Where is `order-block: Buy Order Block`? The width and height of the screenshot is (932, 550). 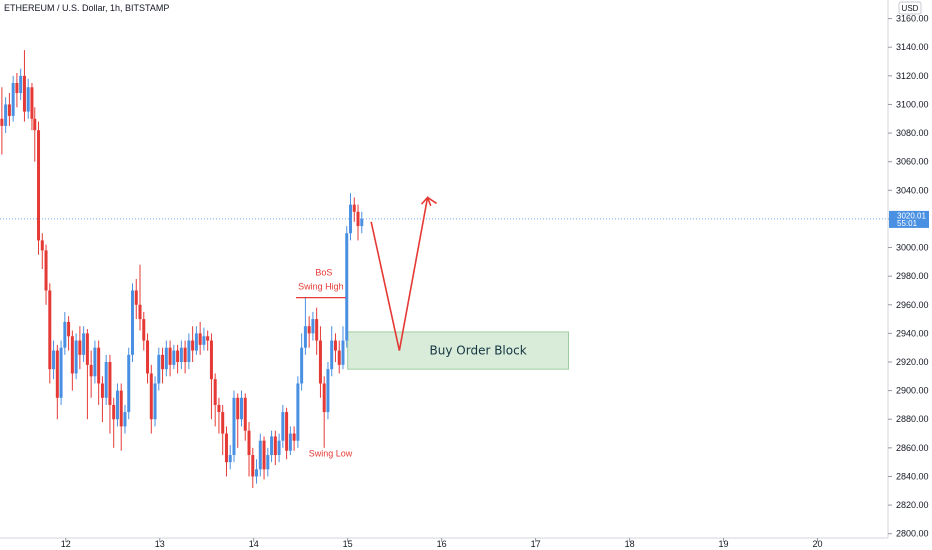
order-block: Buy Order Block is located at coordinates (458, 350).